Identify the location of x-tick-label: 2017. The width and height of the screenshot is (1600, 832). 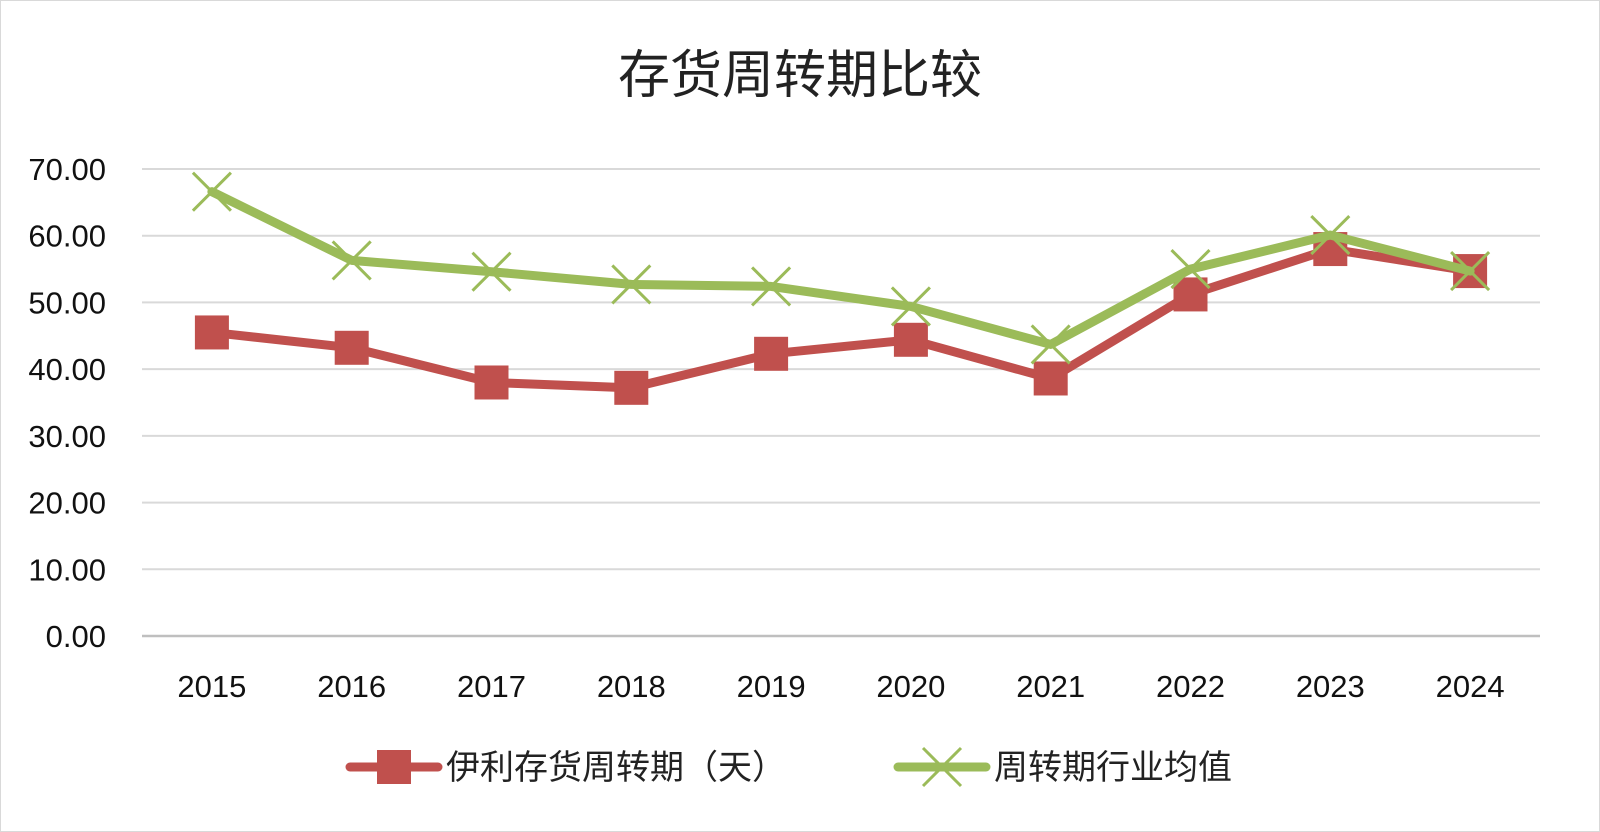
(491, 686).